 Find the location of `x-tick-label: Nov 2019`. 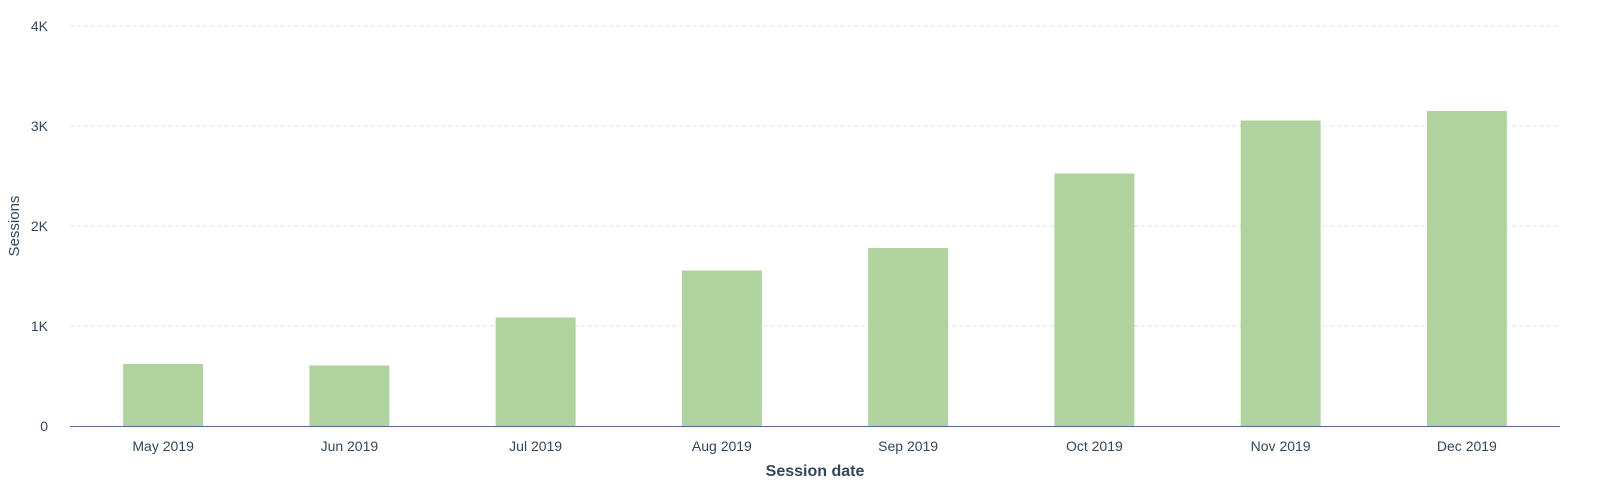

x-tick-label: Nov 2019 is located at coordinates (1281, 446).